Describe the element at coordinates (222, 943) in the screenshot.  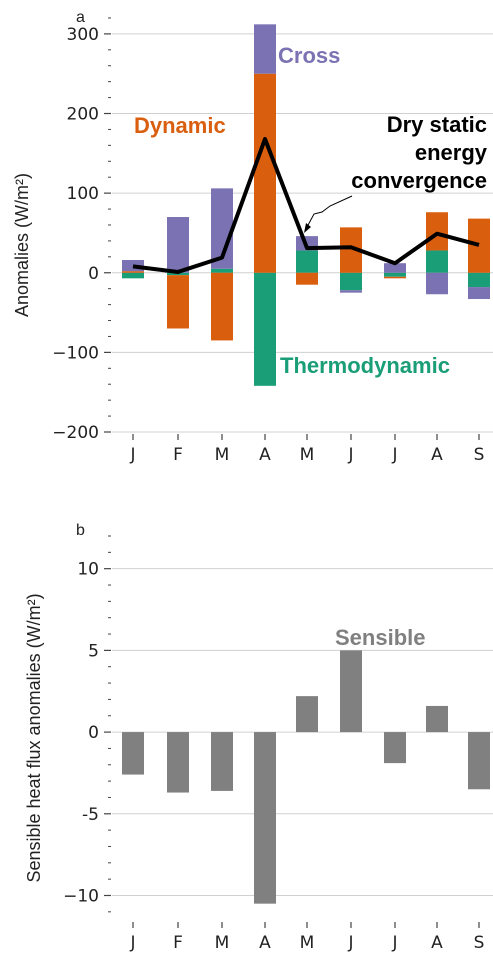
I see `panel-b-x-tick-label-2: M` at that location.